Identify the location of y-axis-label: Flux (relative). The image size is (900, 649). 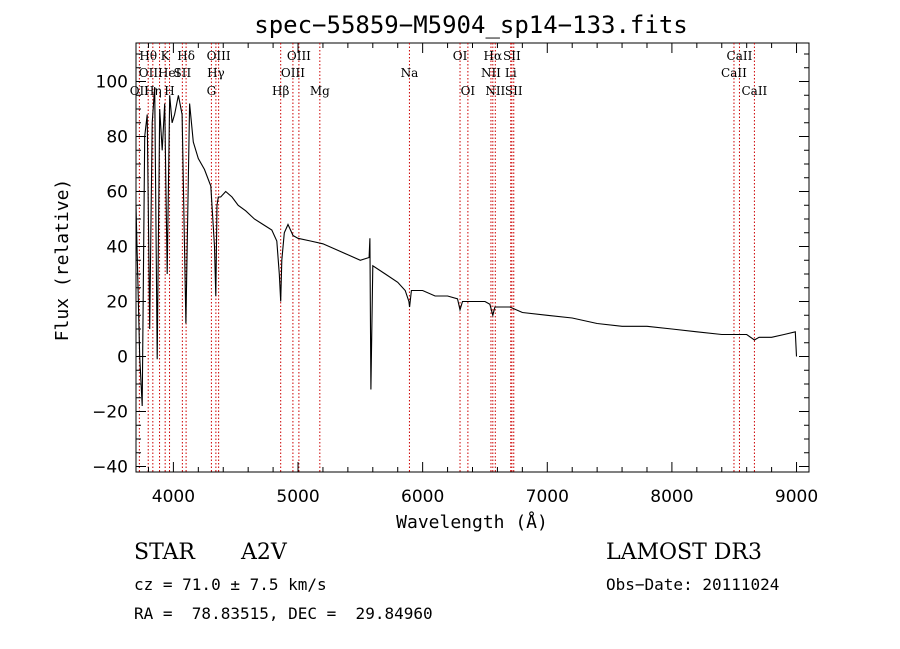
(62, 260).